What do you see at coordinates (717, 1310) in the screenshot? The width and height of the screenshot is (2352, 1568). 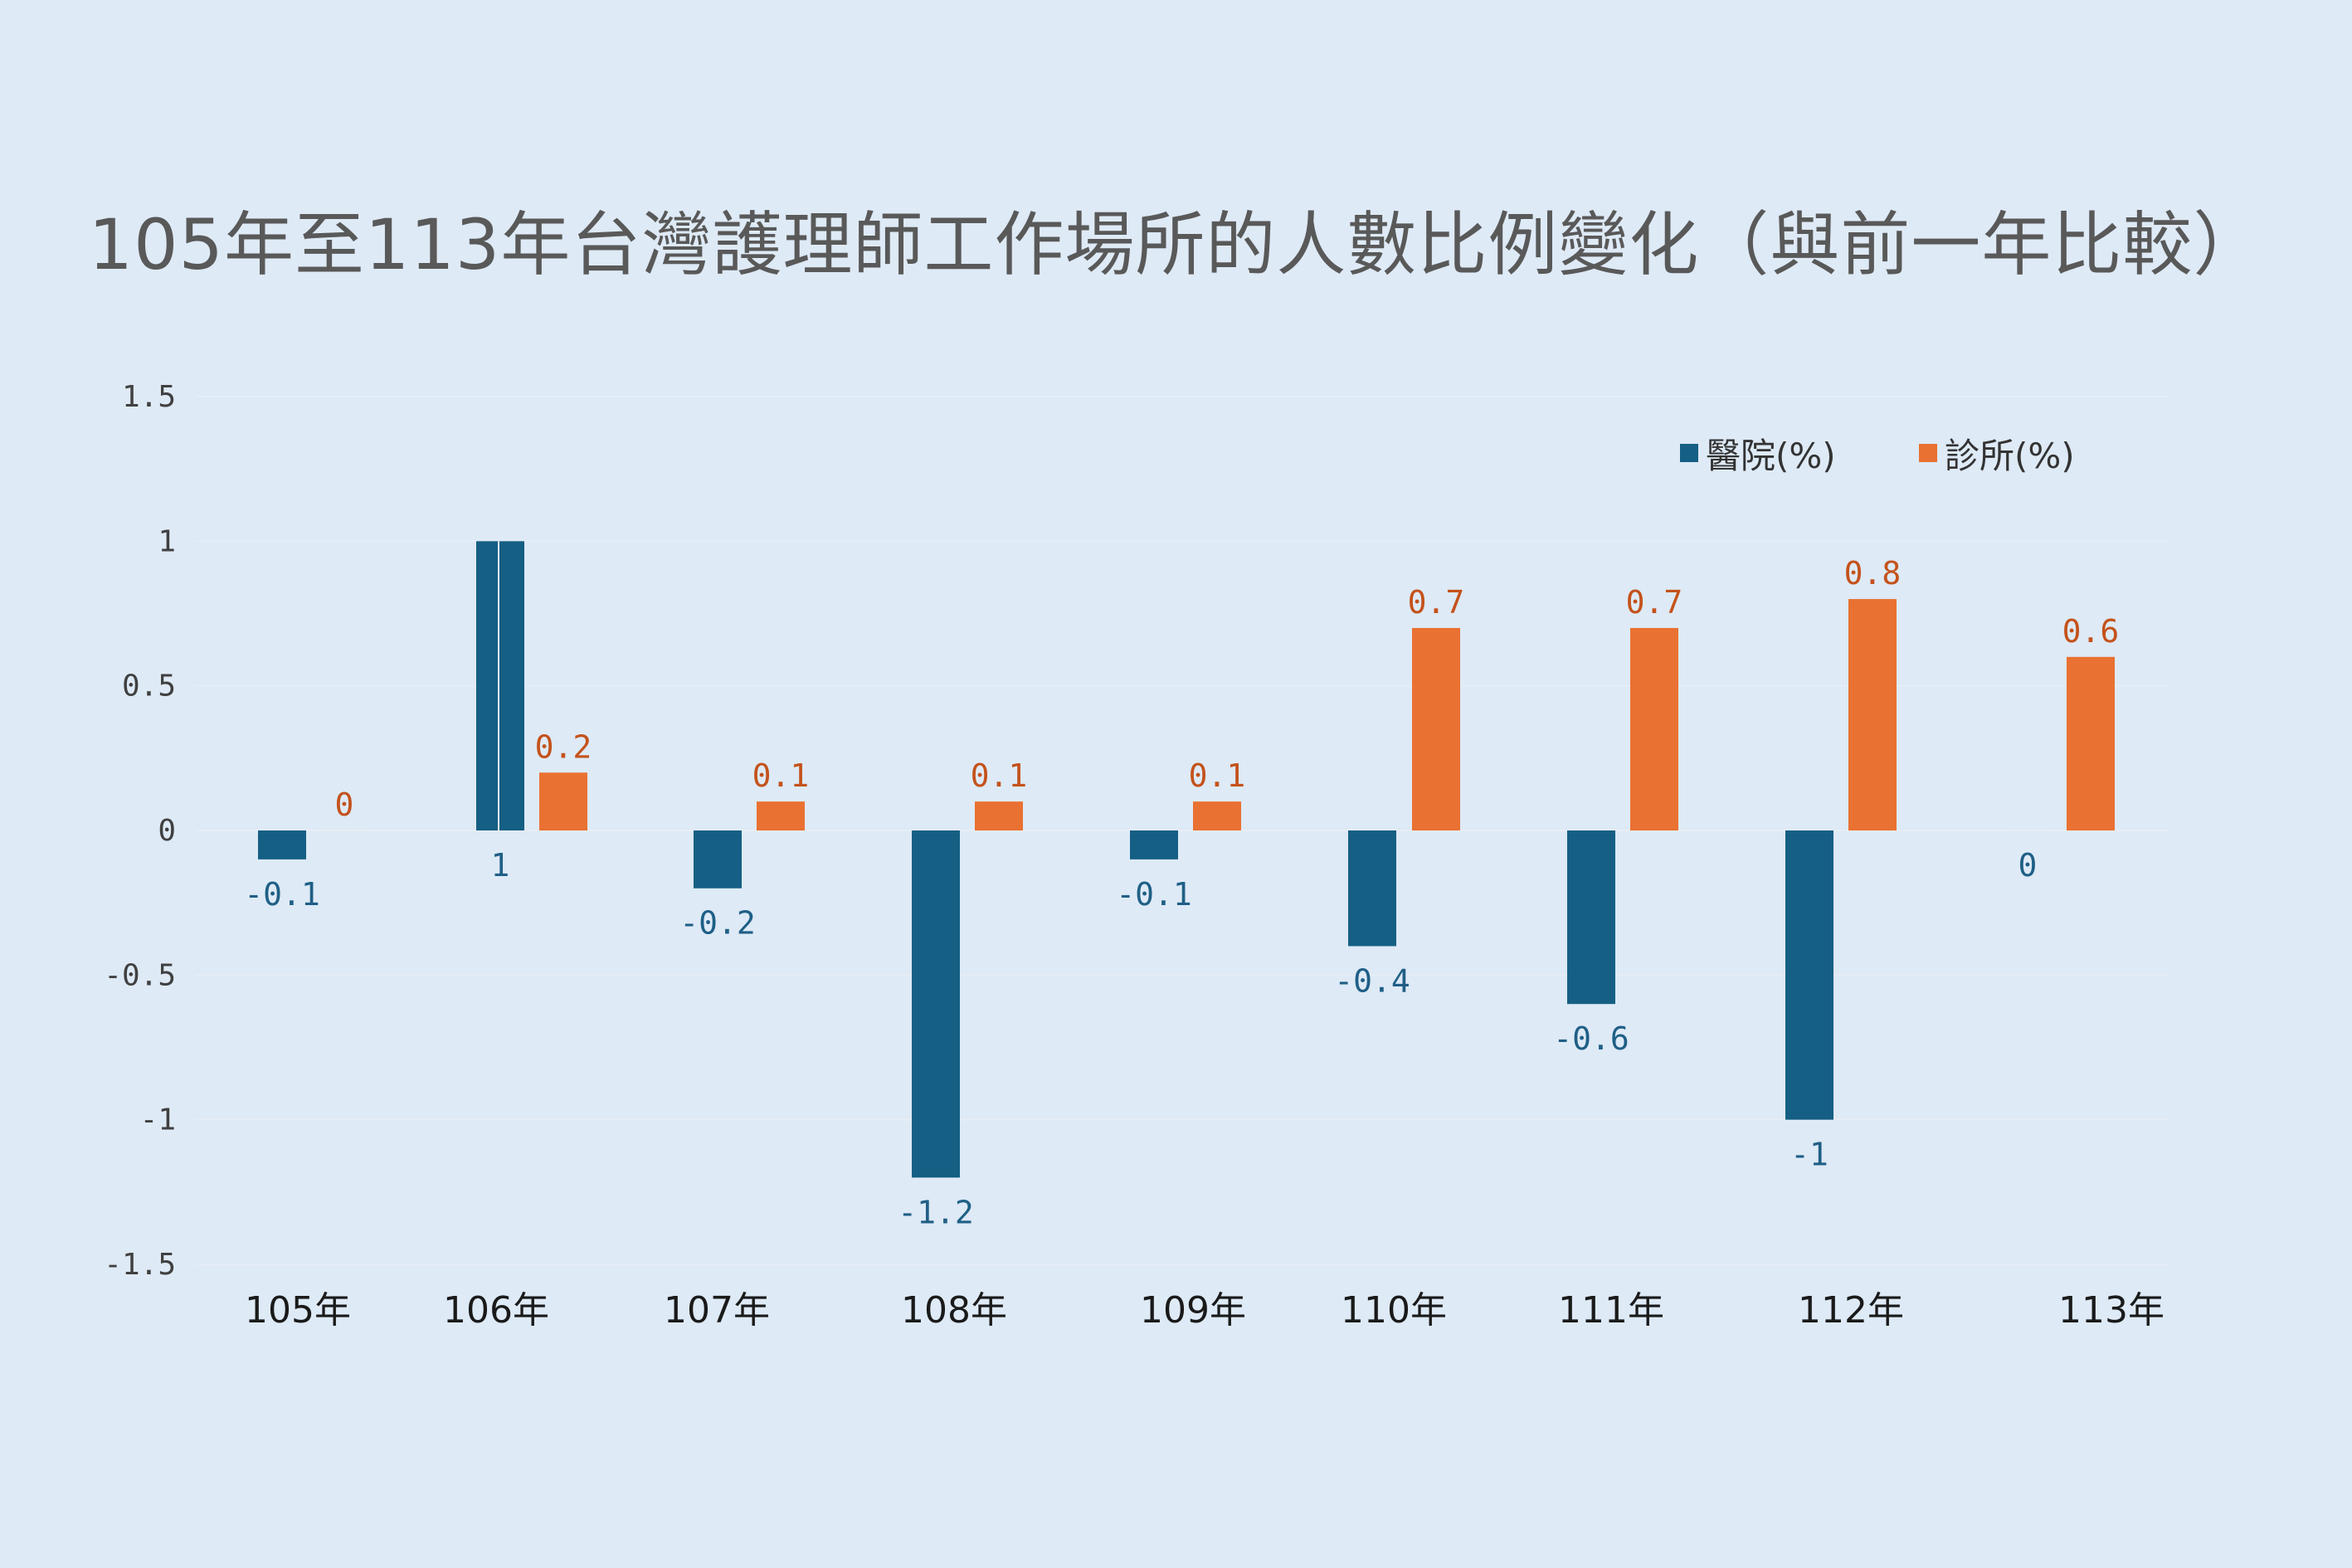 I see `x-category-label: 107年` at bounding box center [717, 1310].